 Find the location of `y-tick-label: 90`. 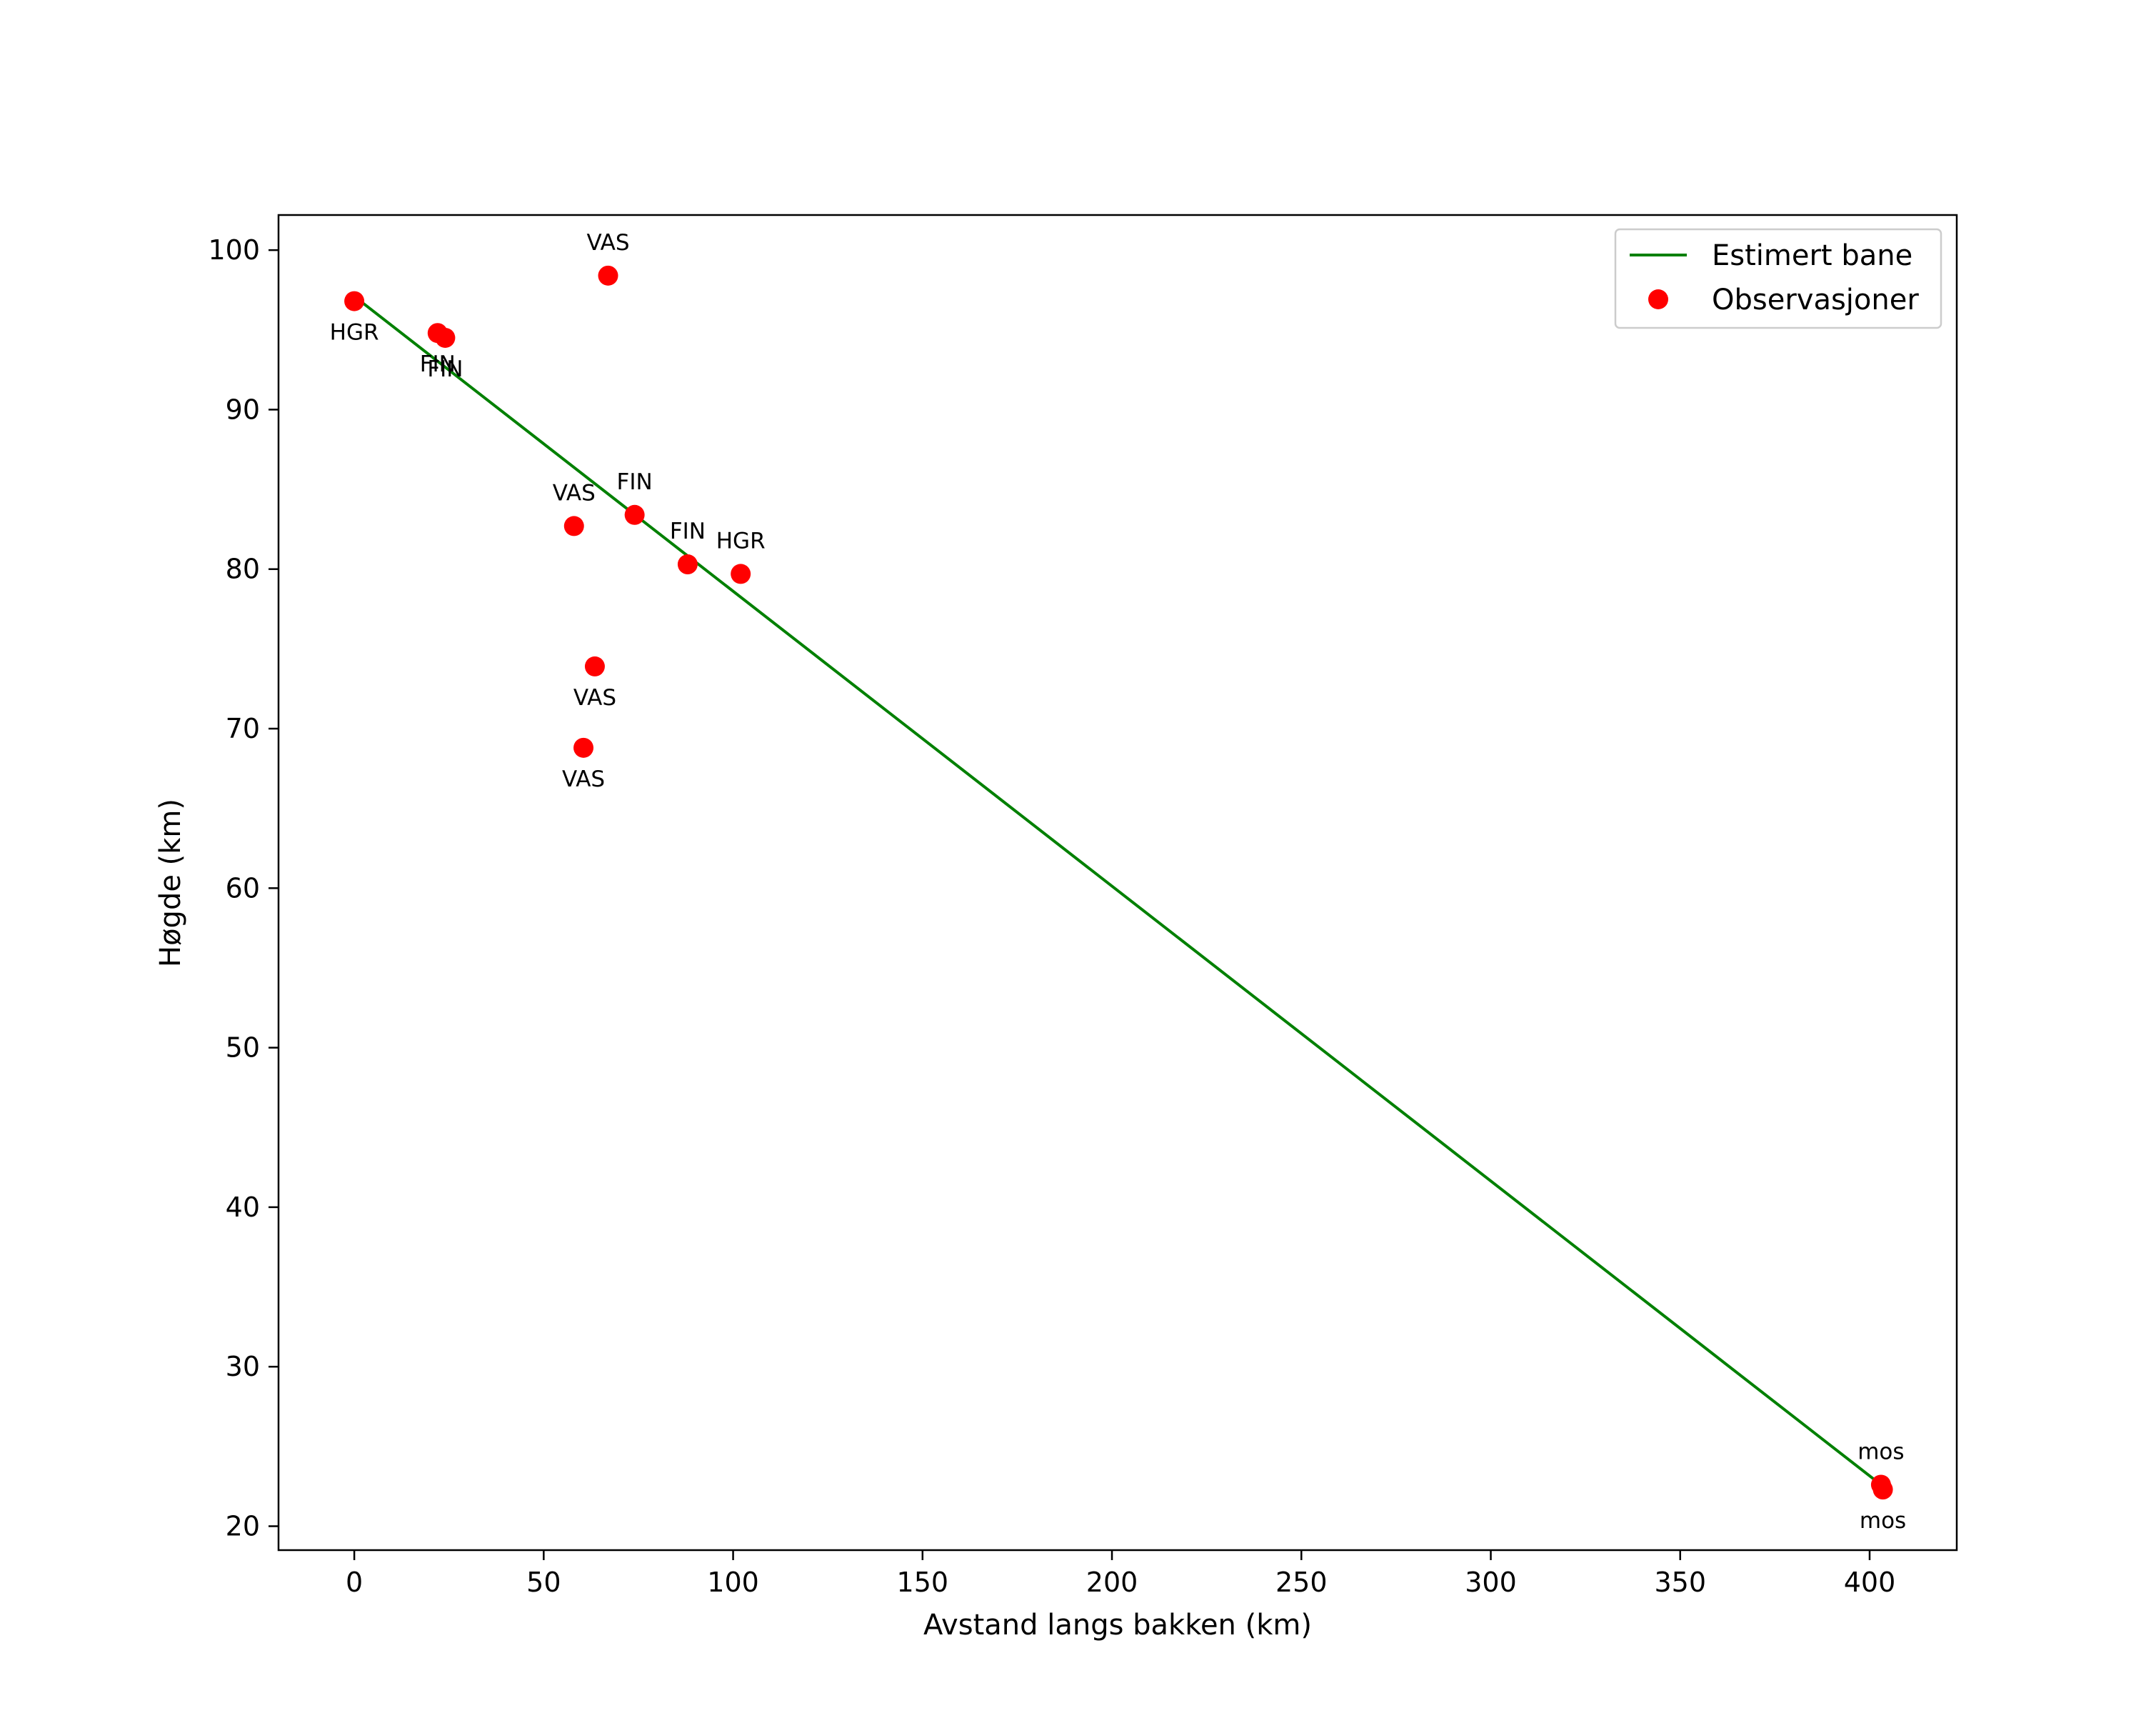

y-tick-label: 90 is located at coordinates (243, 409).